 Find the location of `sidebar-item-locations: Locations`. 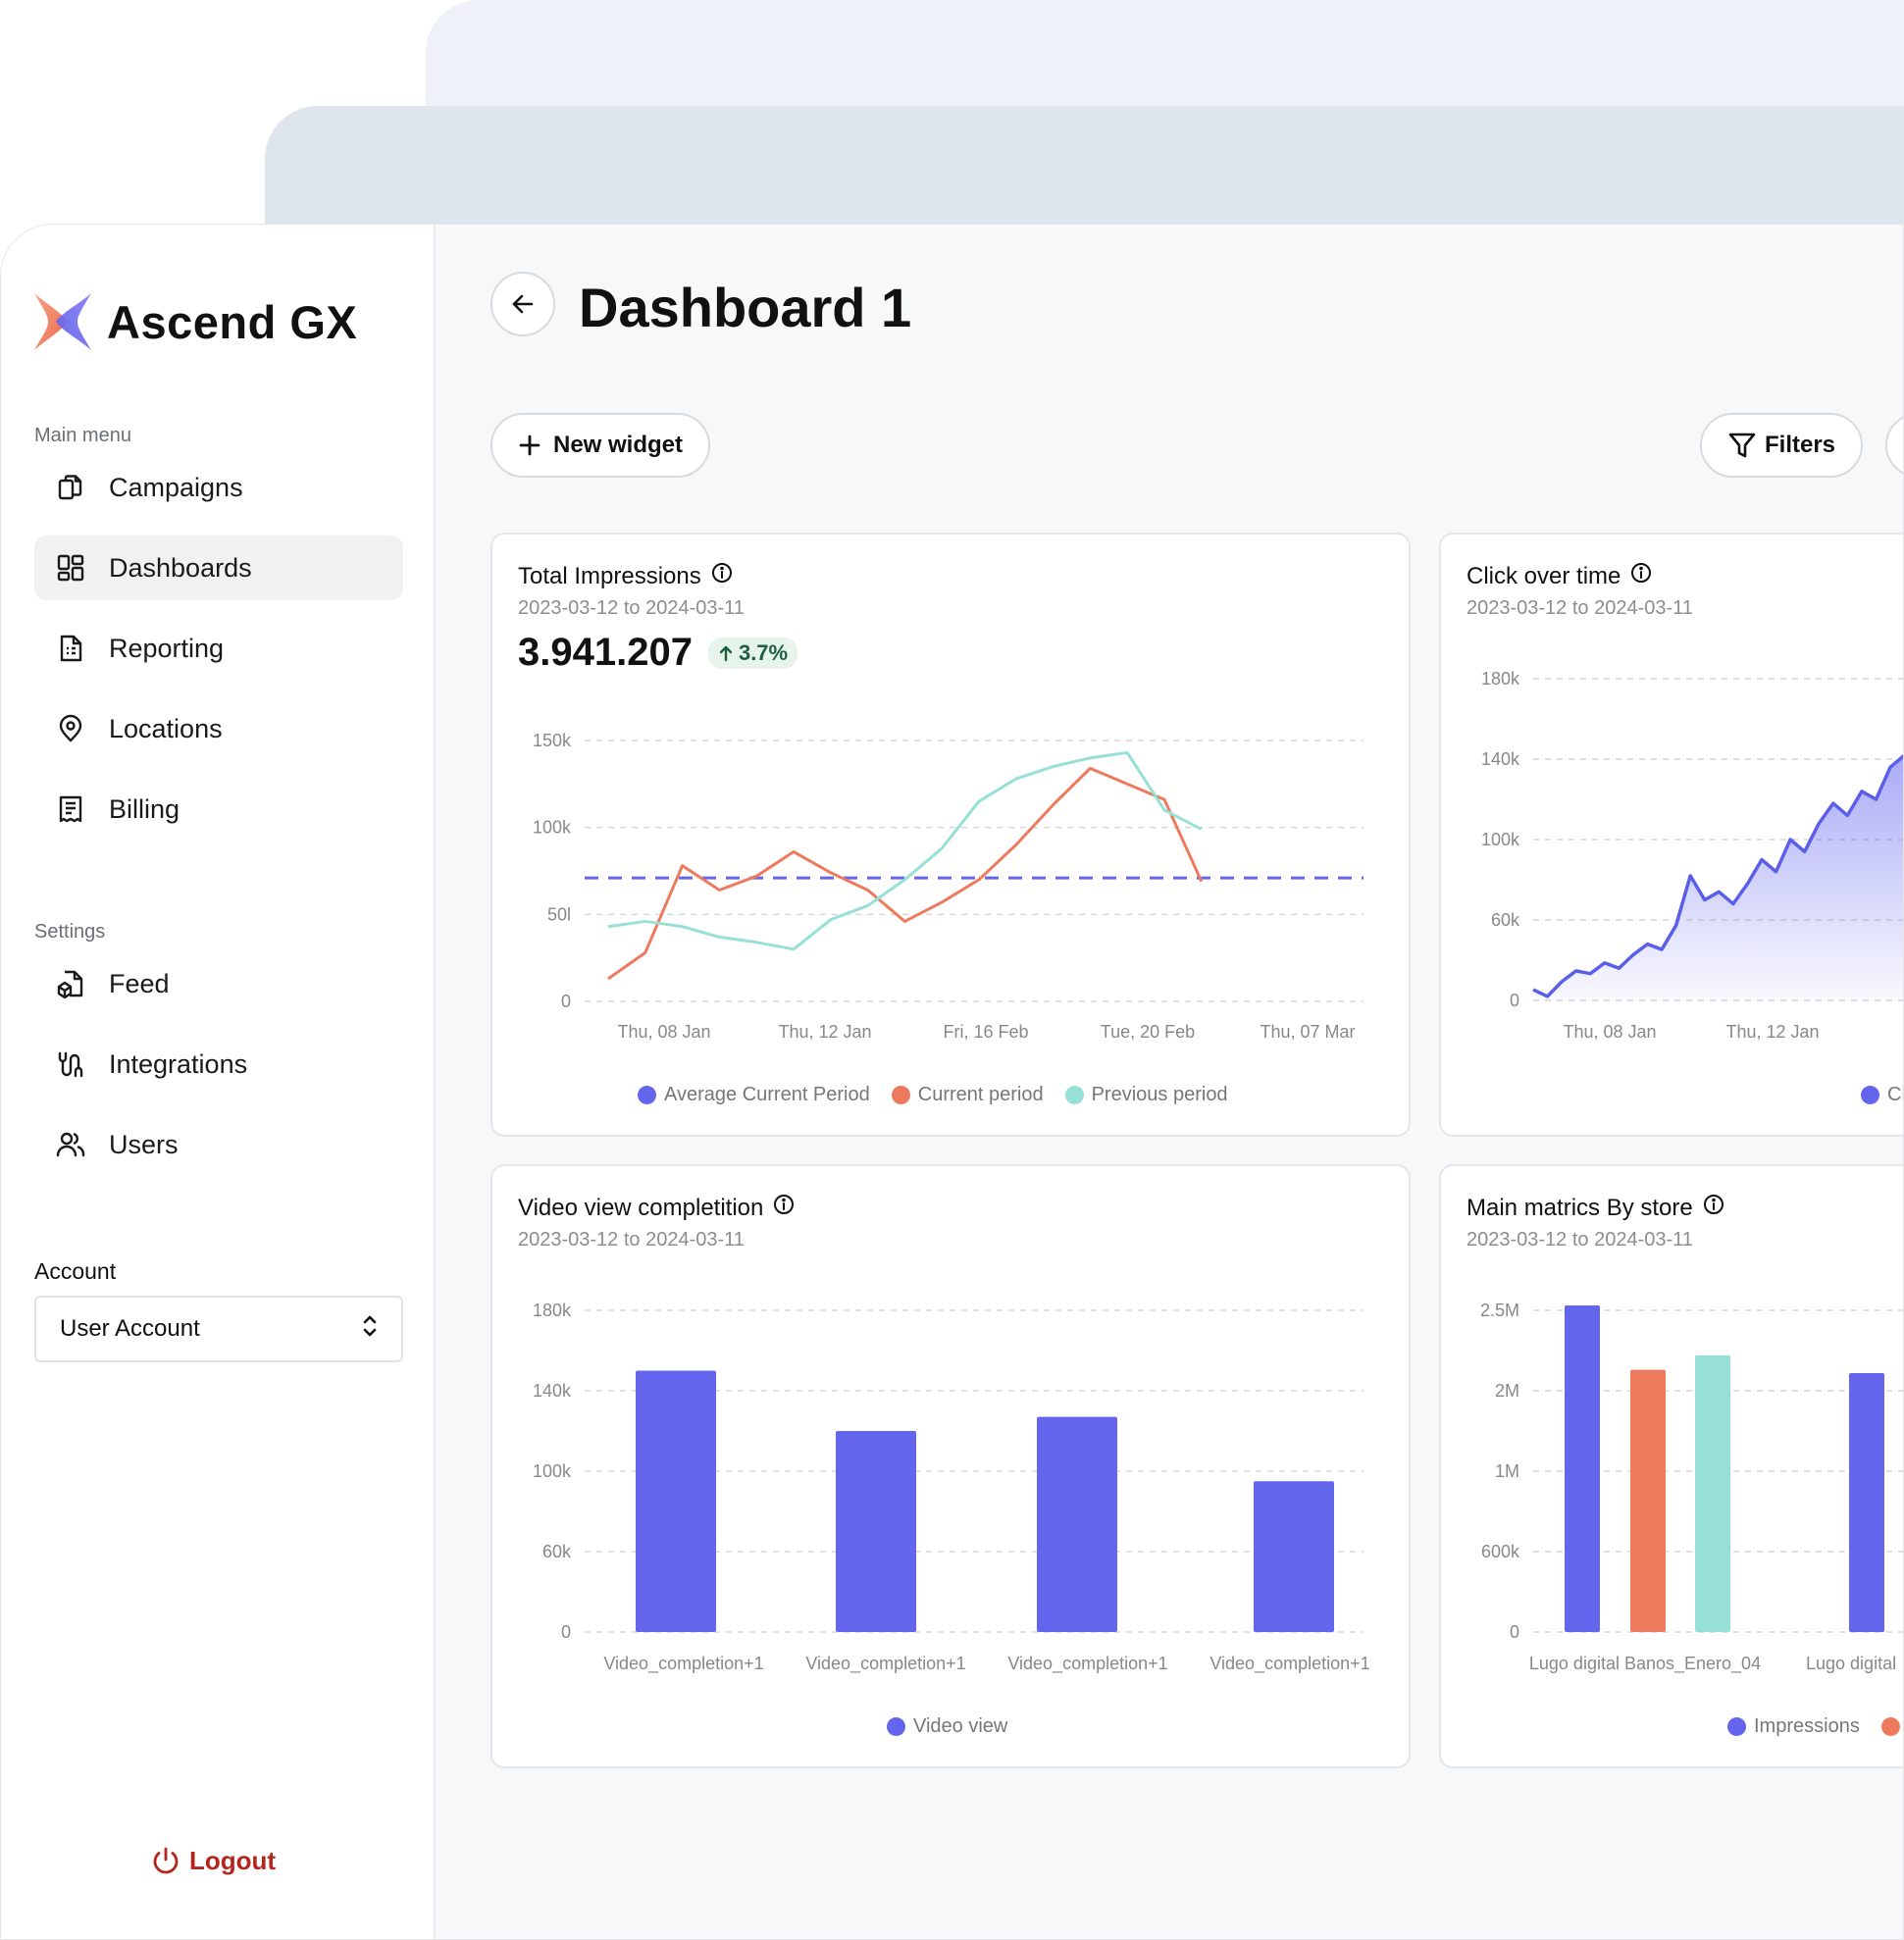

sidebar-item-locations: Locations is located at coordinates (218, 728).